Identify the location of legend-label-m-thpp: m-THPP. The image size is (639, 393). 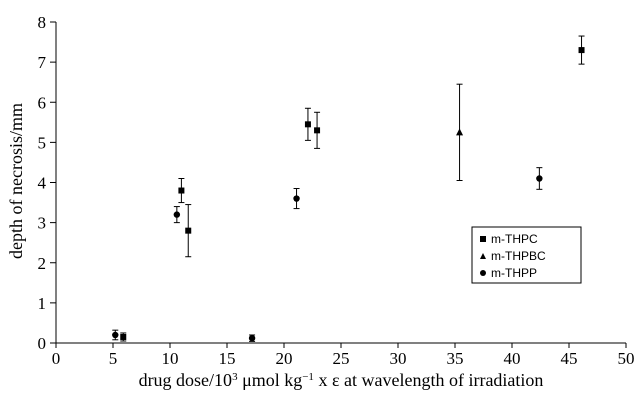
(514, 273).